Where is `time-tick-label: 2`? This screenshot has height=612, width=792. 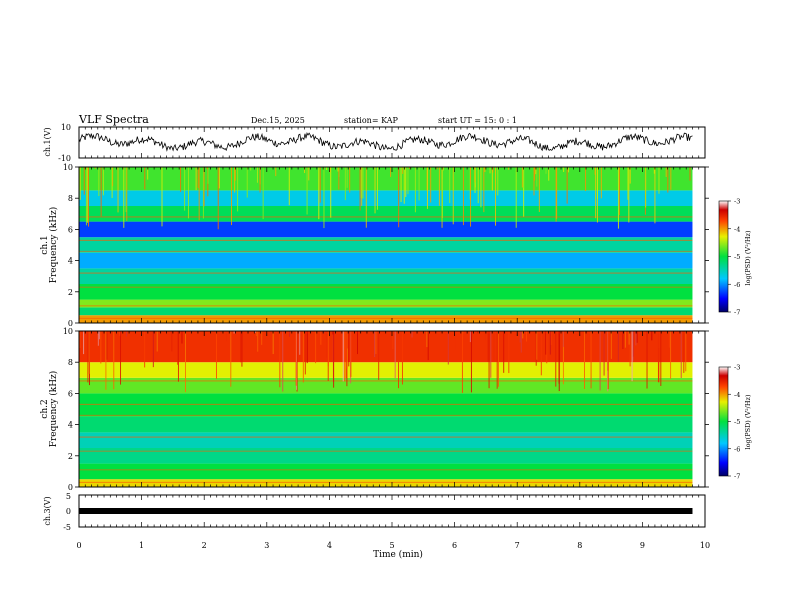
time-tick-label: 2 is located at coordinates (204, 545).